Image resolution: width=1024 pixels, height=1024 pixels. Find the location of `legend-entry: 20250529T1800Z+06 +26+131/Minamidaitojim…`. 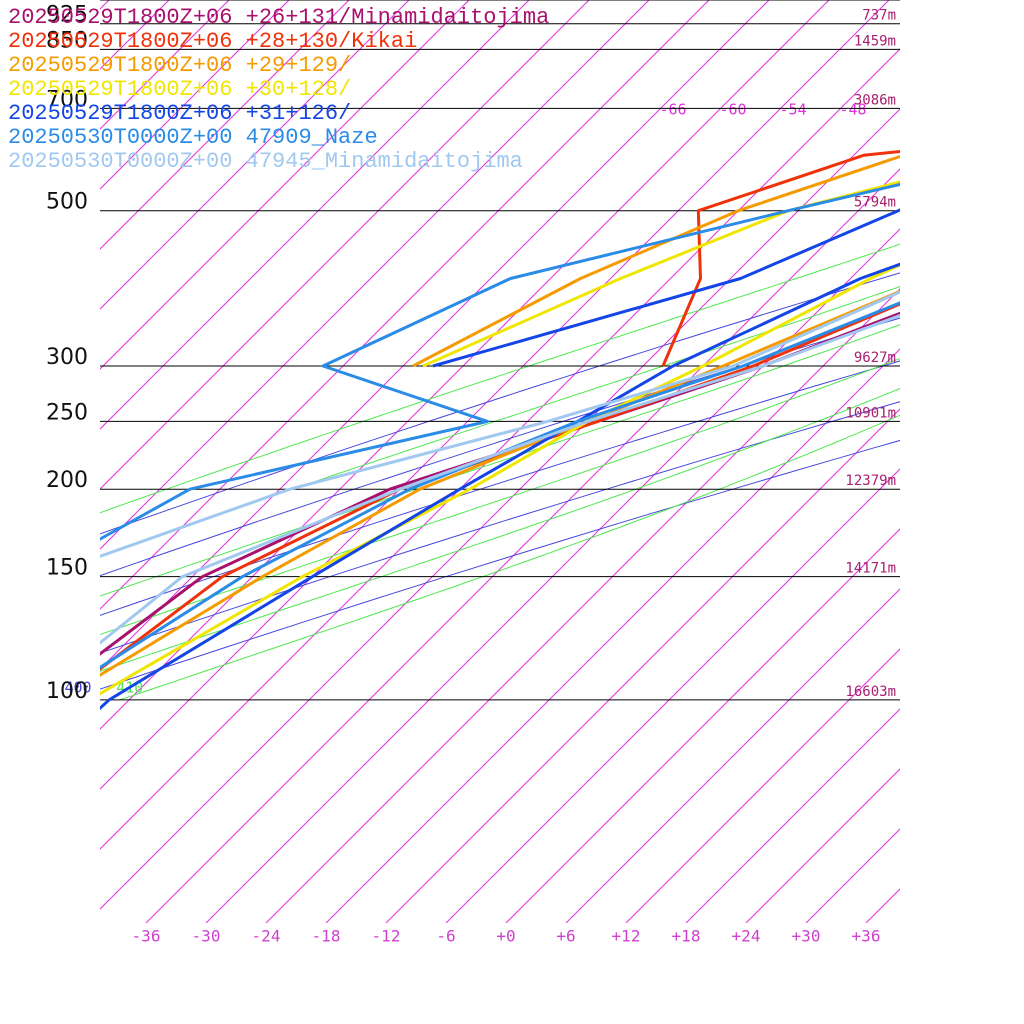

legend-entry: 20250529T1800Z+06 +26+131/Minamidaitojim… is located at coordinates (278, 17).